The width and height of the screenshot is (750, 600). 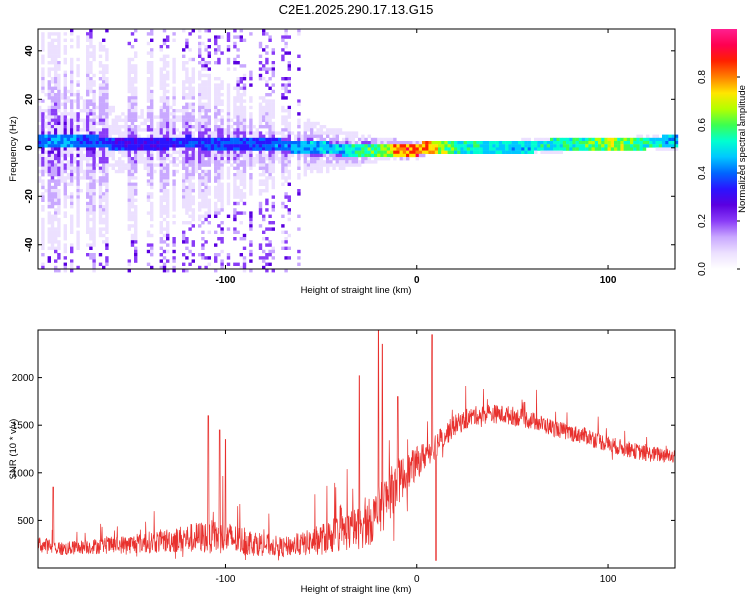 I want to click on colorbar-tick-label: 0.6, so click(x=702, y=125).